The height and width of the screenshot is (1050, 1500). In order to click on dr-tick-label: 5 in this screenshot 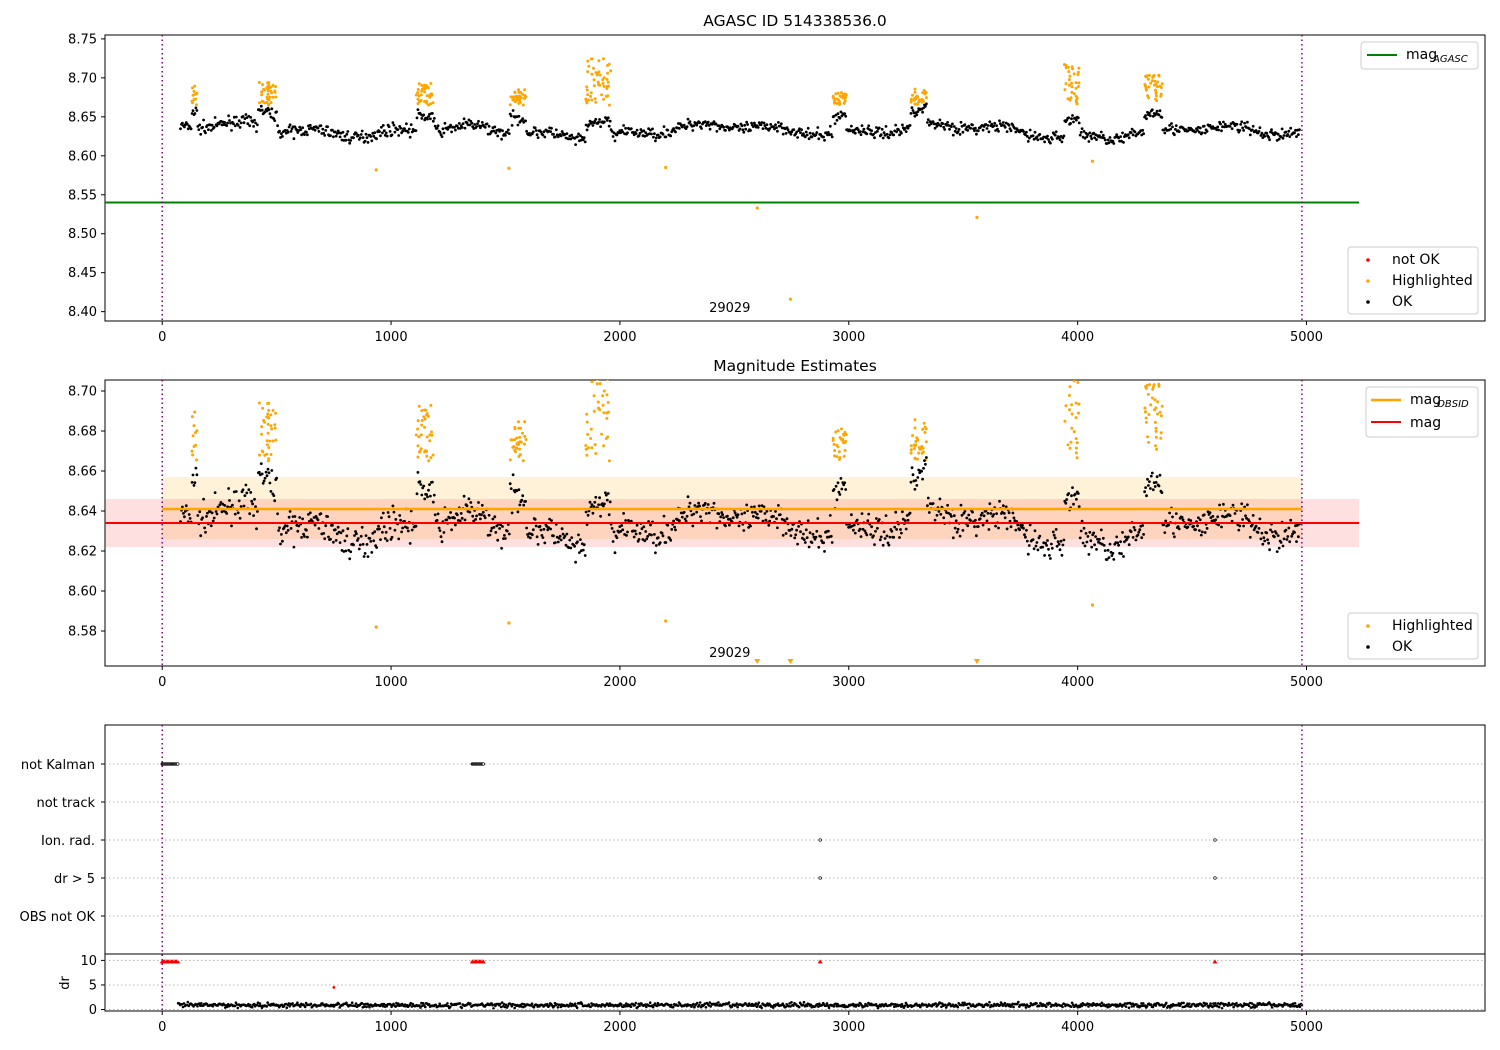, I will do `click(93, 985)`.